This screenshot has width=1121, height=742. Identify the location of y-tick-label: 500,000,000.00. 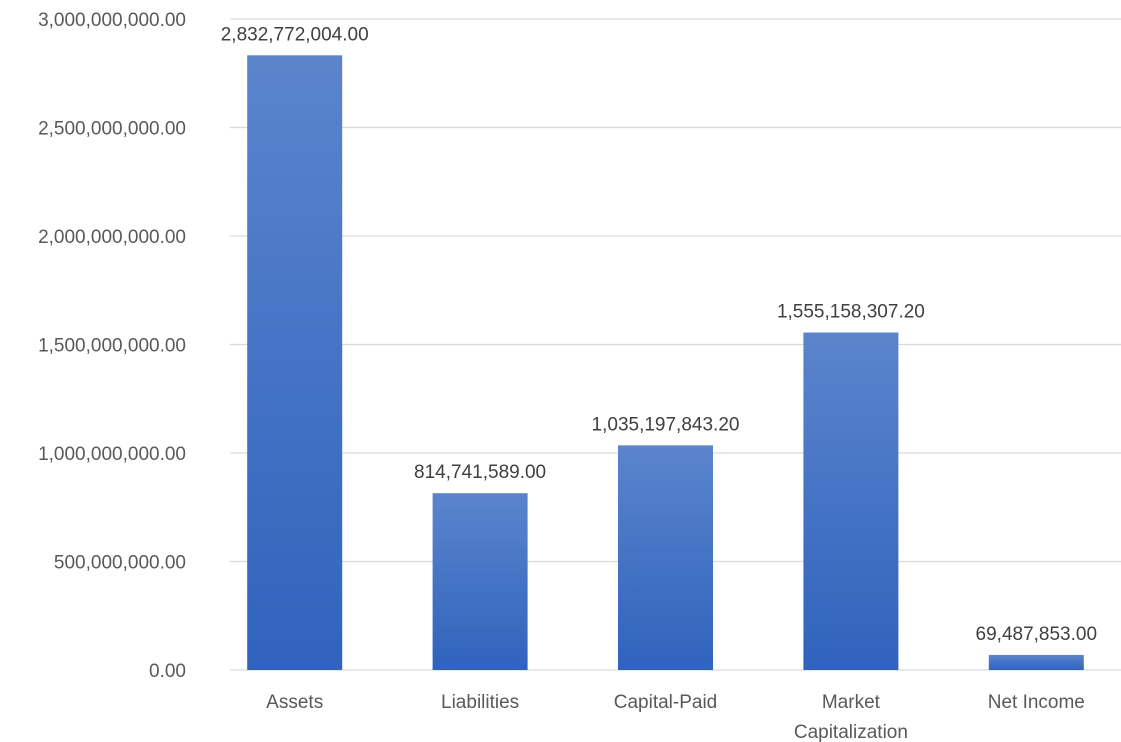
(120, 563).